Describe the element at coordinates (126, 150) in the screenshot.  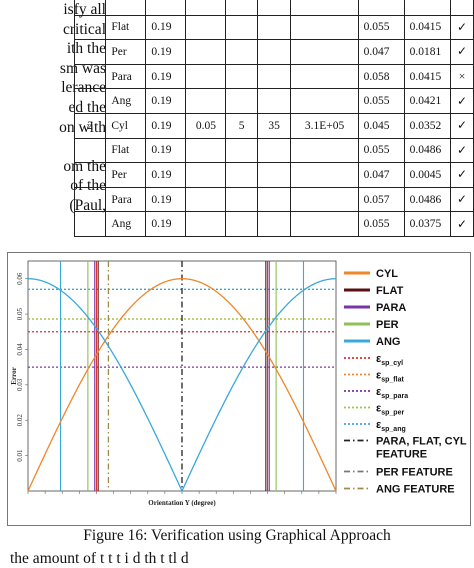
I see `table-cell-shape: Flat` at that location.